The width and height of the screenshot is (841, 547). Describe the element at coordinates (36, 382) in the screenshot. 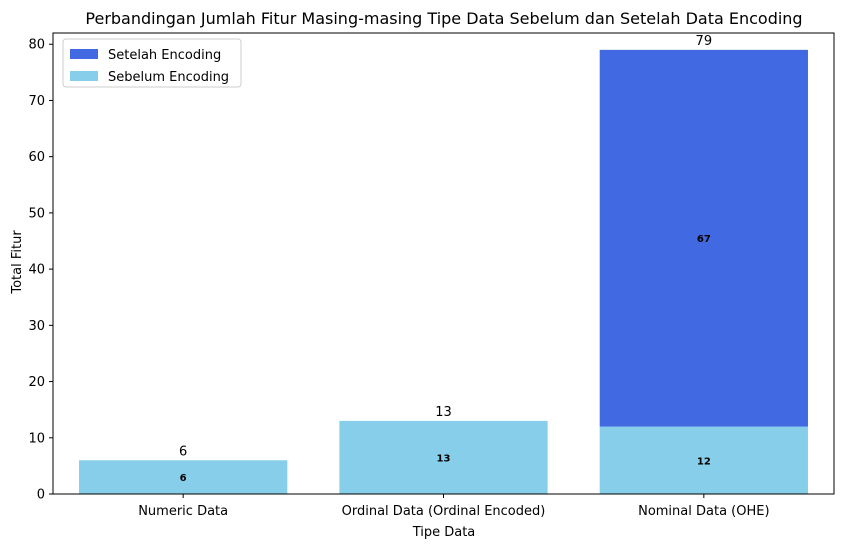

I see `y-tick-label: 20` at that location.